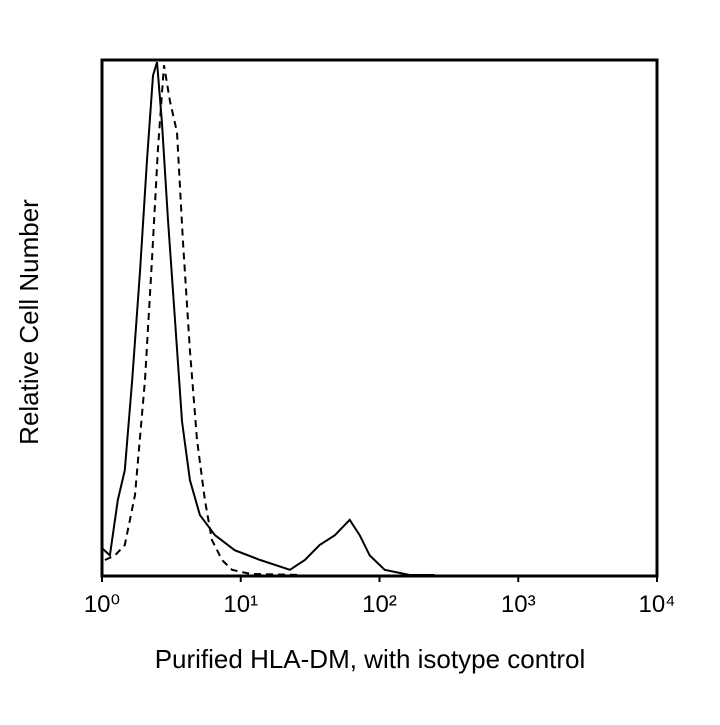  Describe the element at coordinates (240, 604) in the screenshot. I see `x-tick-label: 10¹` at that location.